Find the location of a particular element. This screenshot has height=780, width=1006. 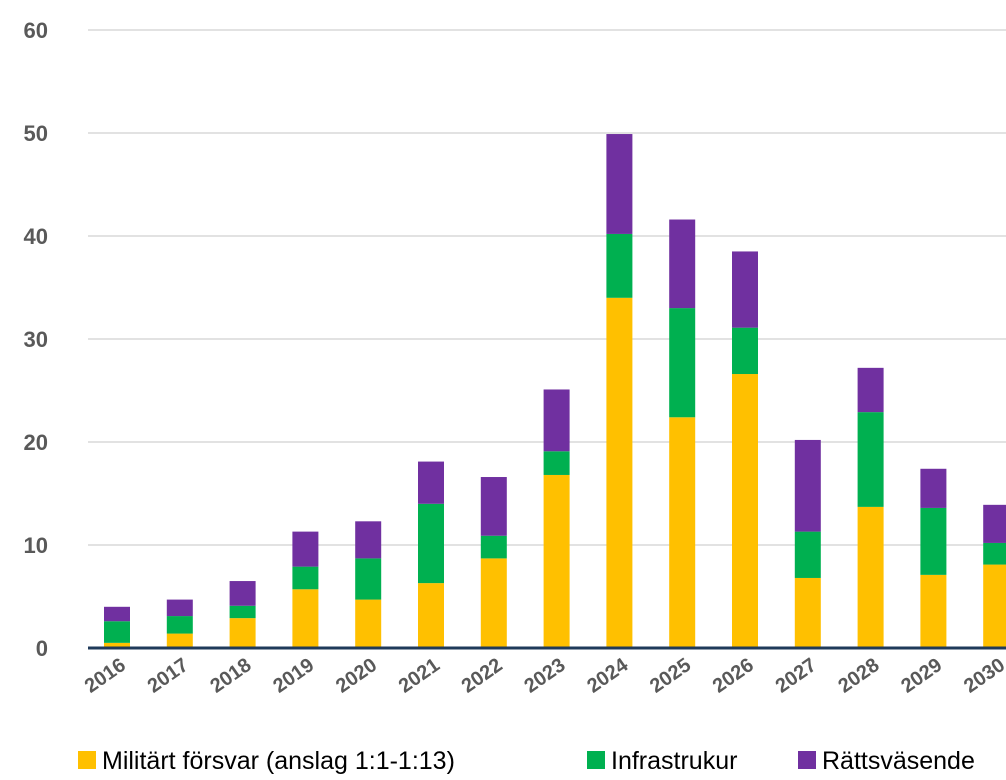

x-tick-label: 2023 is located at coordinates (544, 676).